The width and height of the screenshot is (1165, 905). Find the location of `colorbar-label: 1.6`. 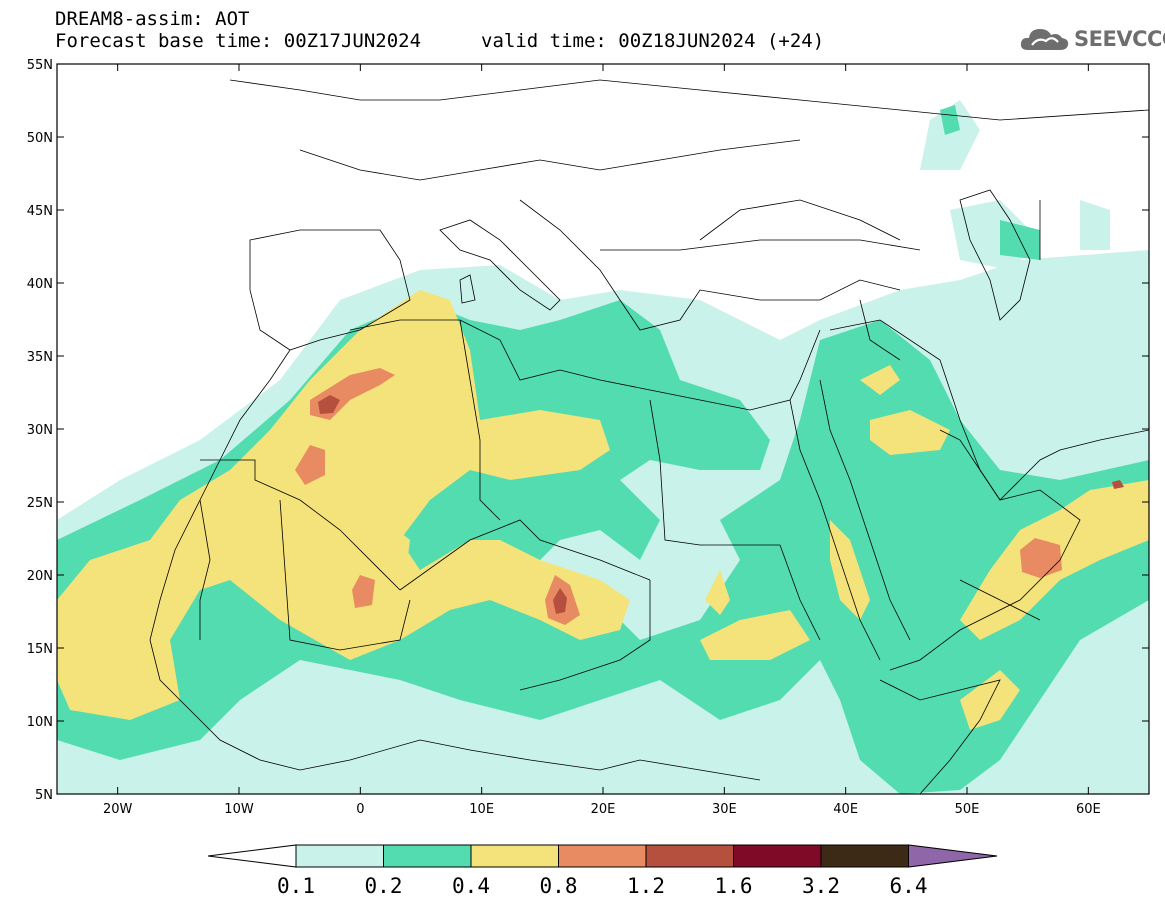

colorbar-label: 1.6 is located at coordinates (734, 886).